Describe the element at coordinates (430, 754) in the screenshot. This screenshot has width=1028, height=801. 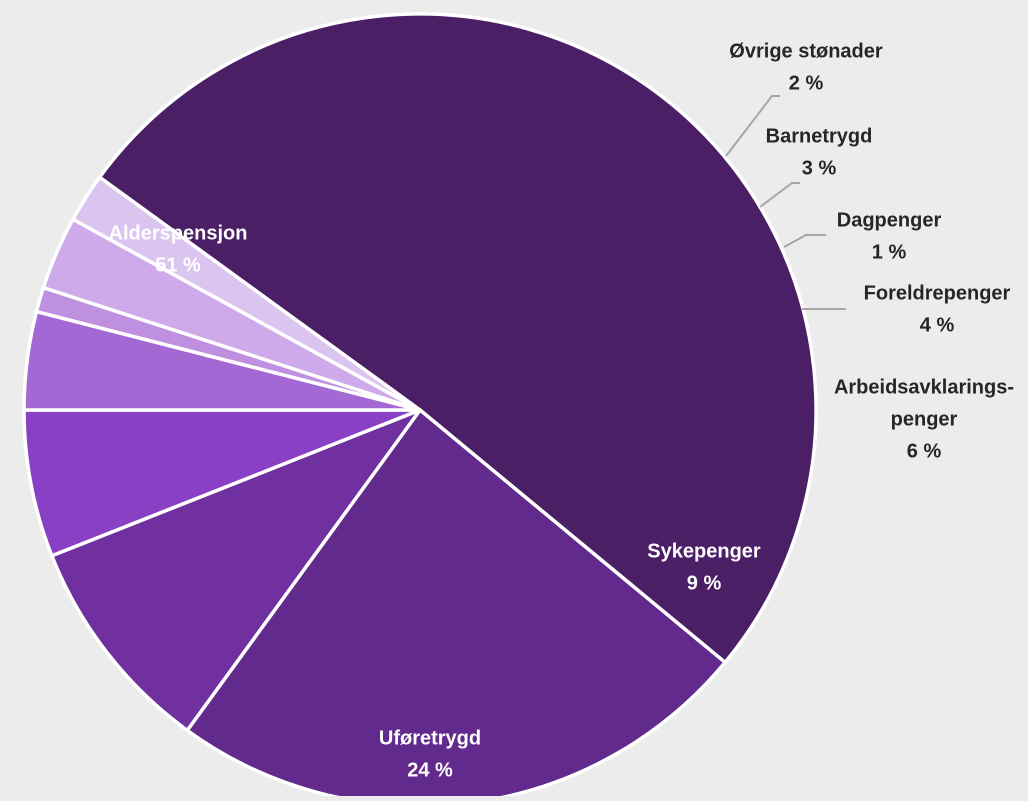
I see `slice-label: Uføretrygd 24 %` at that location.